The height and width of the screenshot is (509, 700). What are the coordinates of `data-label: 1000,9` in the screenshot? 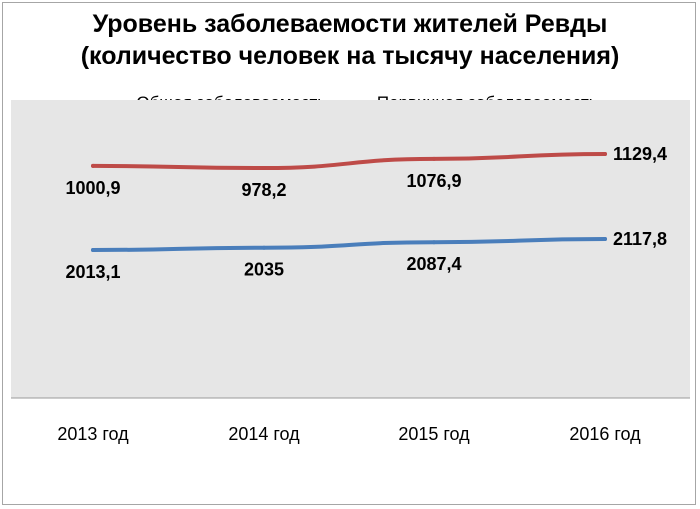 It's located at (92, 188).